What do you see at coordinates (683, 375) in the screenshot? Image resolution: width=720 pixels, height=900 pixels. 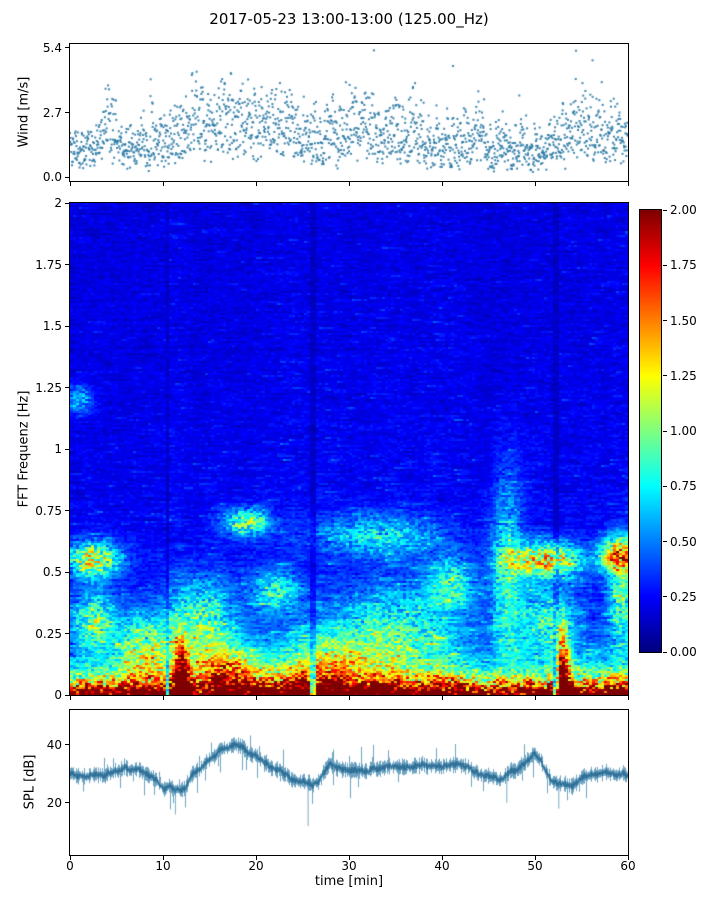 I see `colorbar-tick-label: 1.25` at bounding box center [683, 375].